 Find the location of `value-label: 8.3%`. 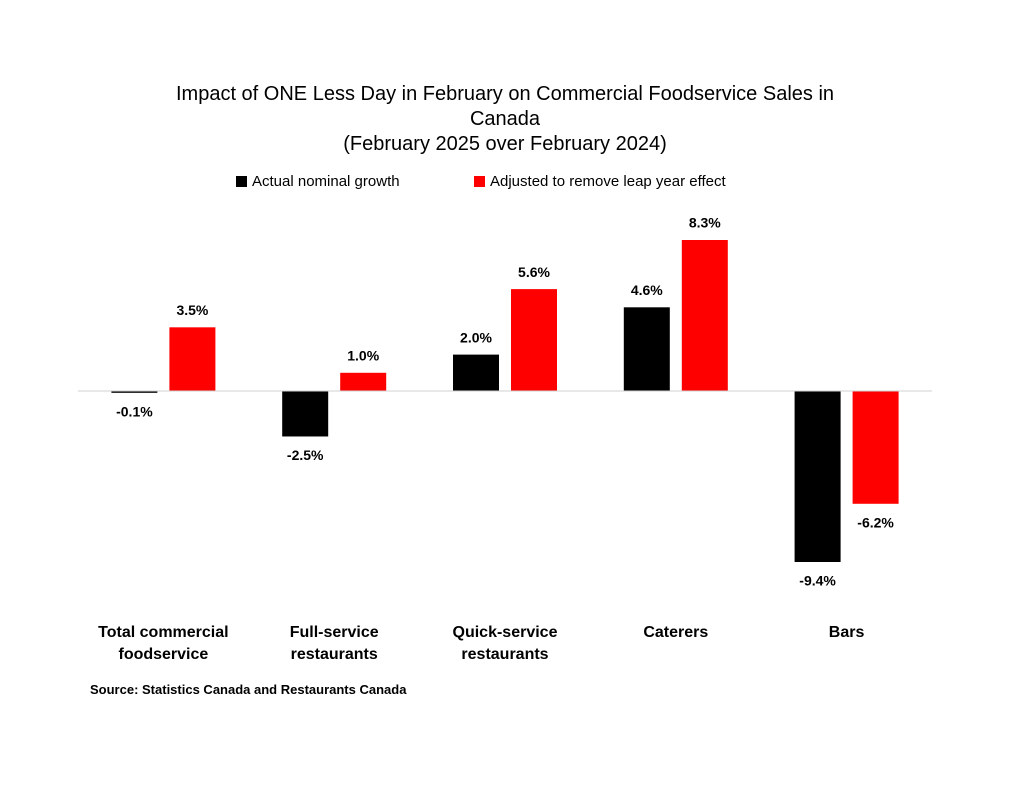

value-label: 8.3% is located at coordinates (705, 223).